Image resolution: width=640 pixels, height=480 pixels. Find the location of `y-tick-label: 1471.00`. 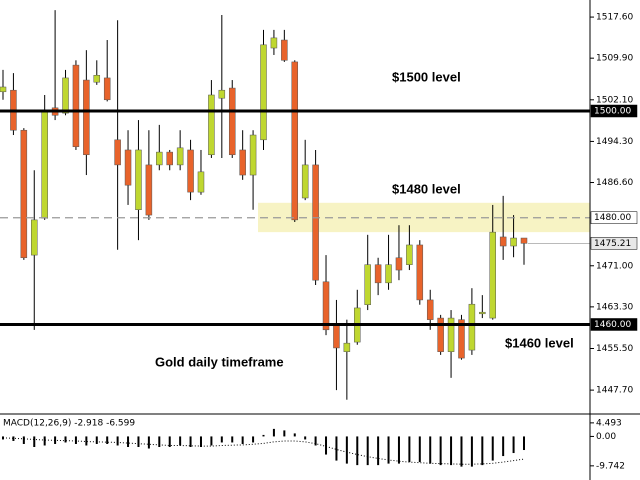

y-tick-label: 1471.00 is located at coordinates (614, 266).